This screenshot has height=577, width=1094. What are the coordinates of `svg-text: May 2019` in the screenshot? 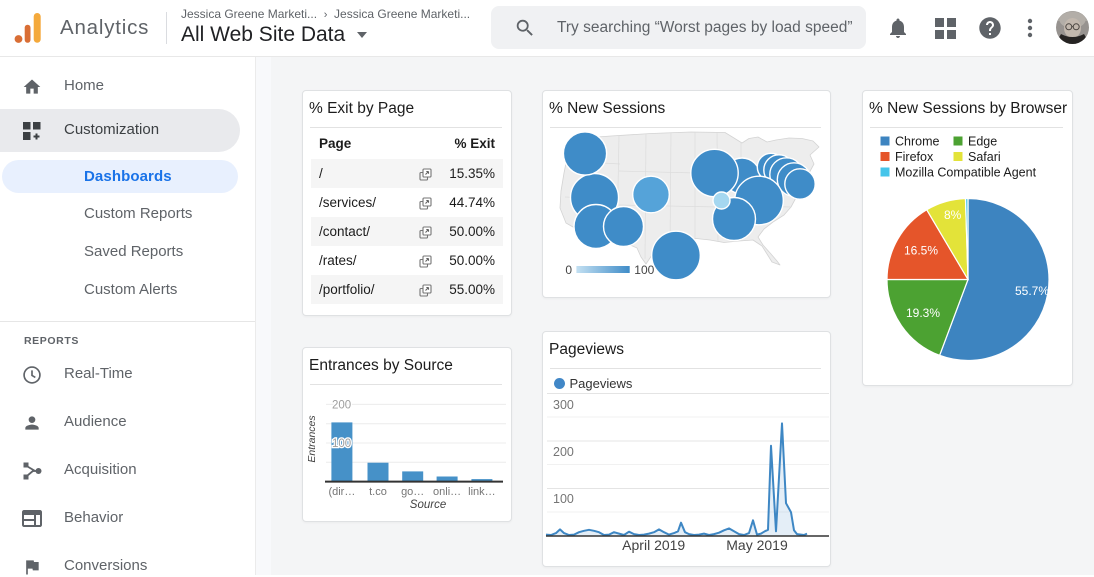 It's located at (757, 545).